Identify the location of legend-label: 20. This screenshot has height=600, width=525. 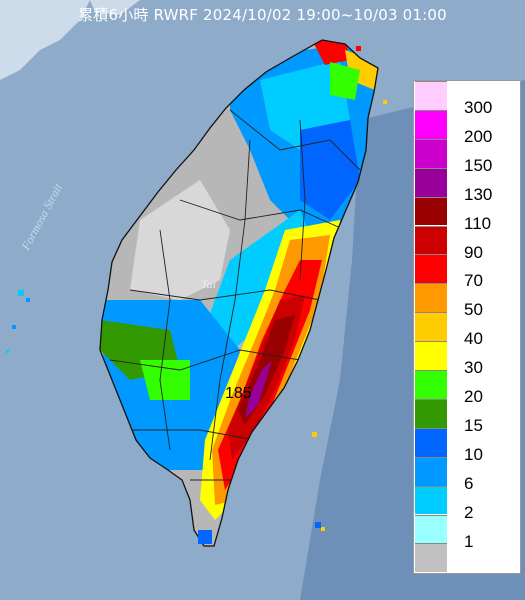
(473, 396).